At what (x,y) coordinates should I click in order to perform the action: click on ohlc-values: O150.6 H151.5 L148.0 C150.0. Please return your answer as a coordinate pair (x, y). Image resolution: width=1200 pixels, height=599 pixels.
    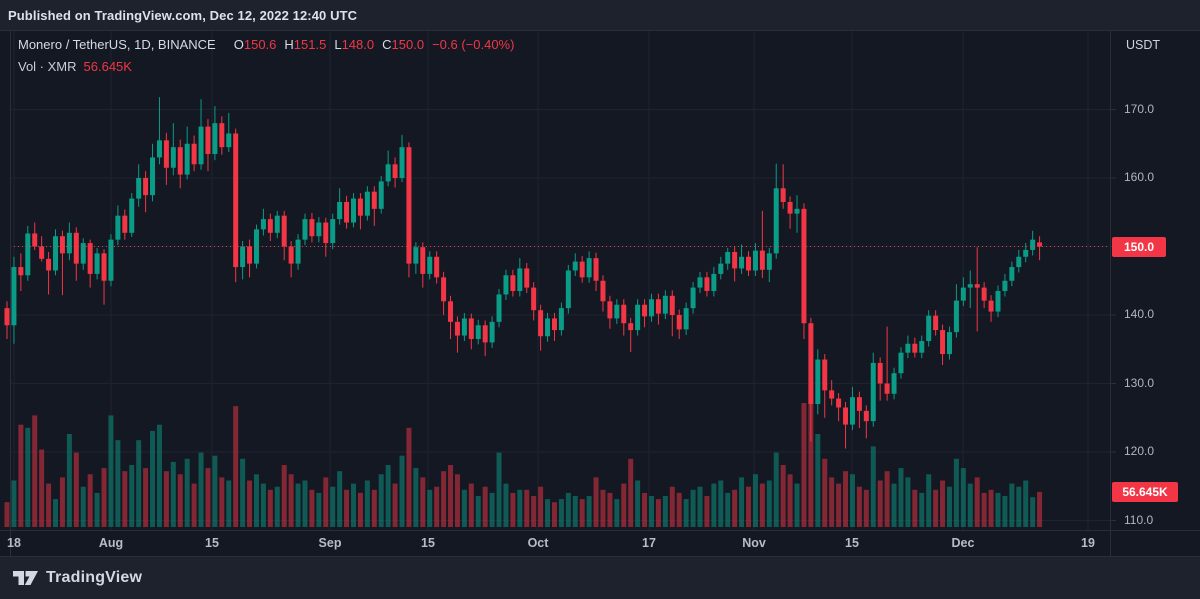
    Looking at the image, I should click on (325, 44).